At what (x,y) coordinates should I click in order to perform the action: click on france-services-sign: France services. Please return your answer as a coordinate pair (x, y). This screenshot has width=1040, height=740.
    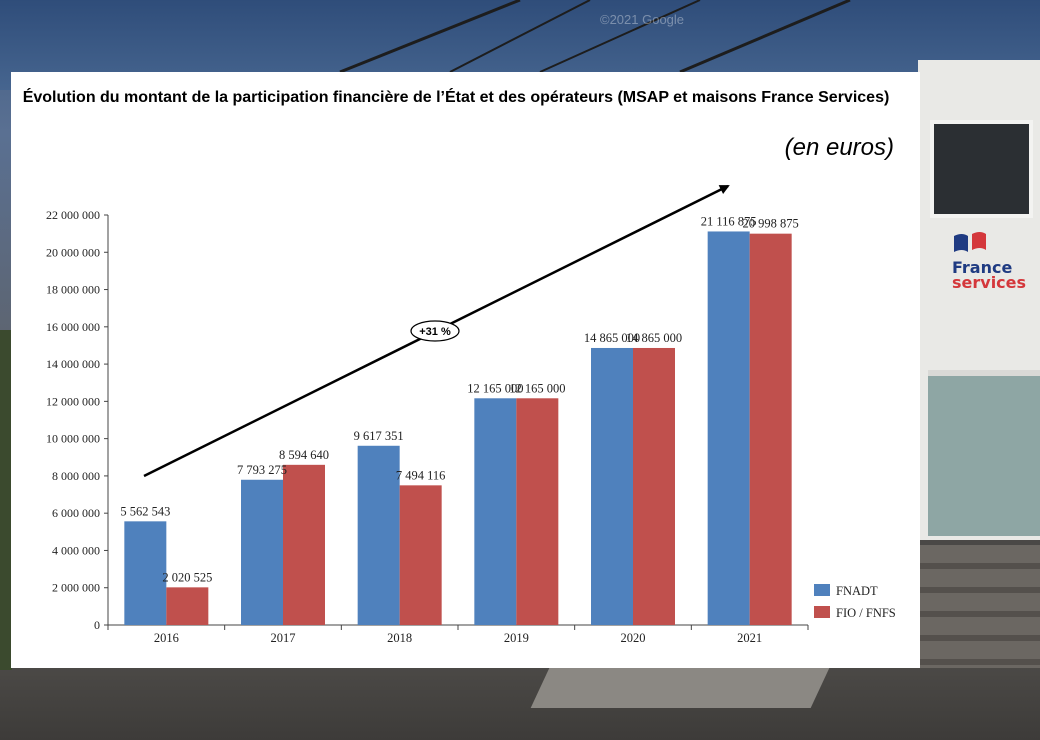
    Looking at the image, I should click on (992, 265).